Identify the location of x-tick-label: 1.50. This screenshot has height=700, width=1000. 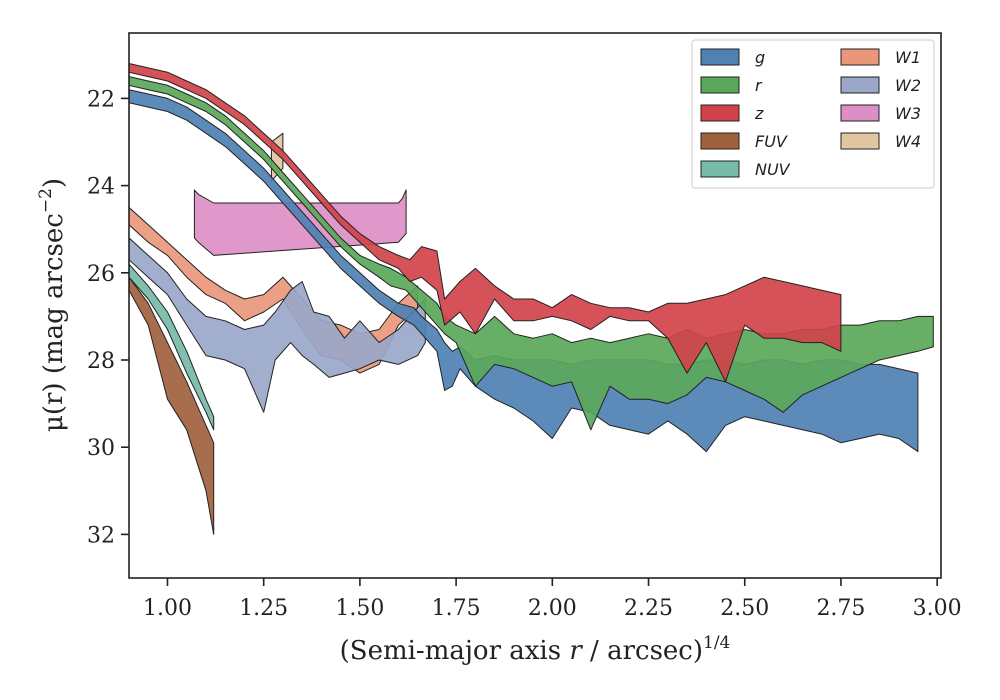
(359, 608).